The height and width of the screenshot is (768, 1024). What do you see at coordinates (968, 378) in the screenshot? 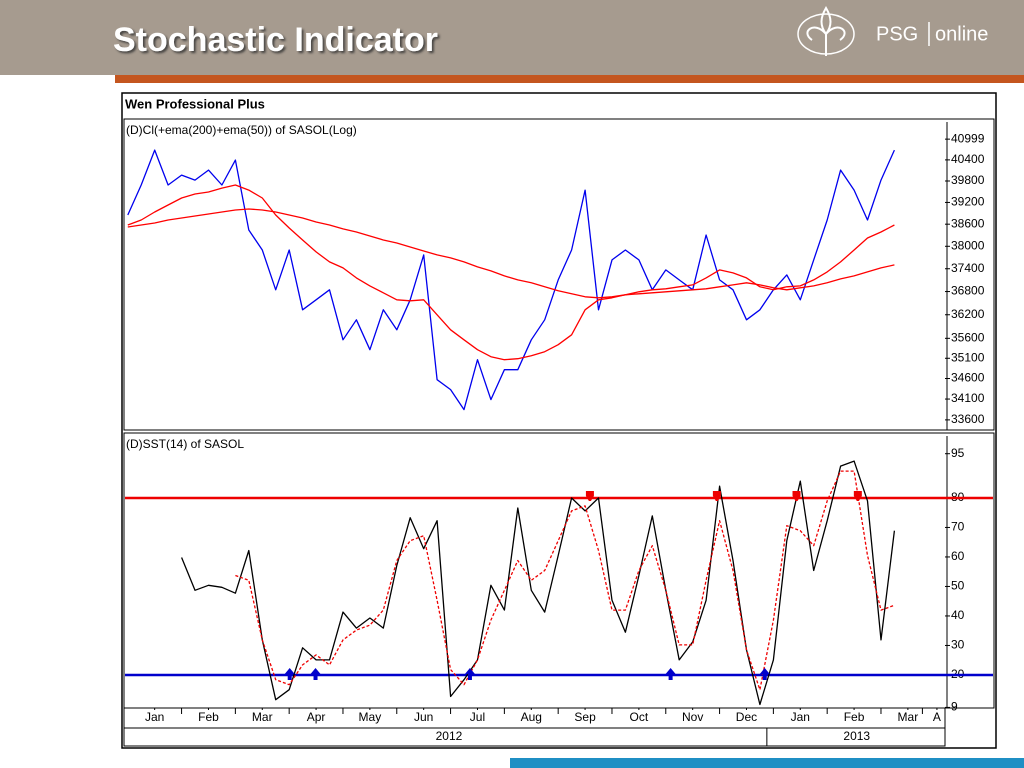
I see `y-tick-label: 34600` at bounding box center [968, 378].